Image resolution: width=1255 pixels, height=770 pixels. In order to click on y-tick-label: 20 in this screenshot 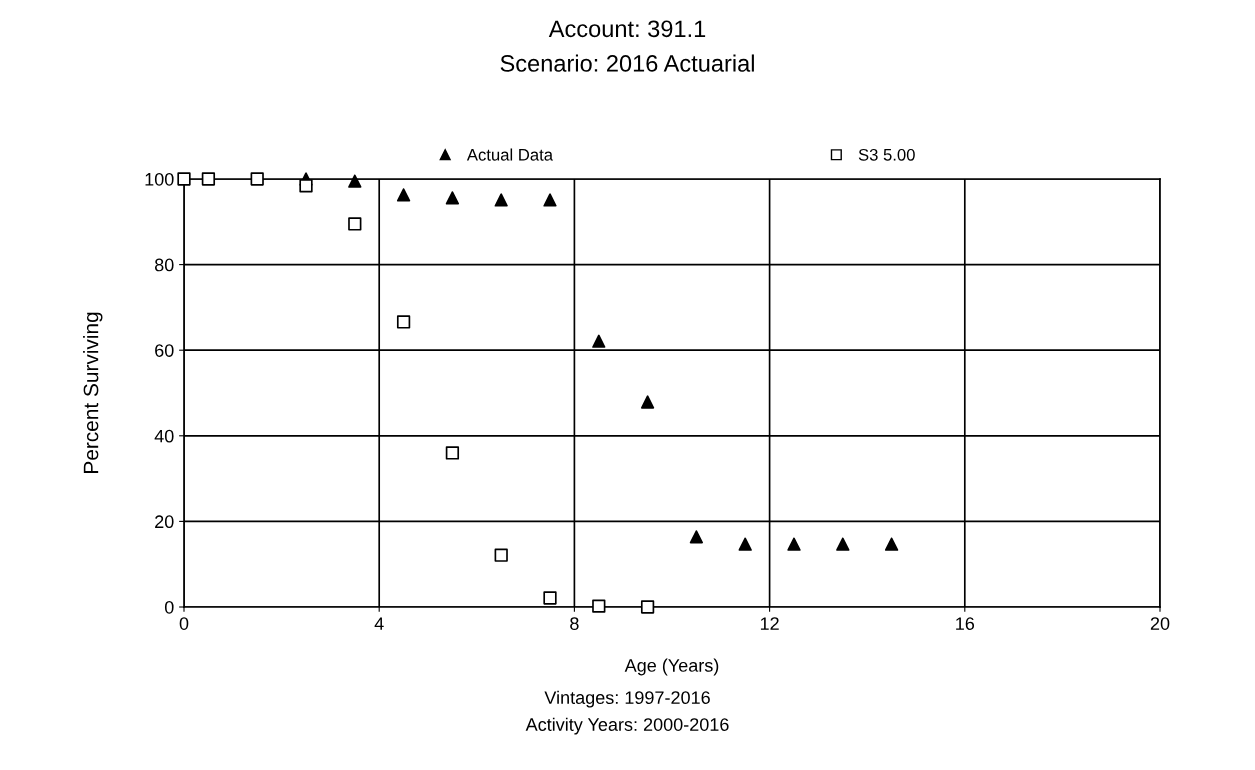, I will do `click(164, 522)`.